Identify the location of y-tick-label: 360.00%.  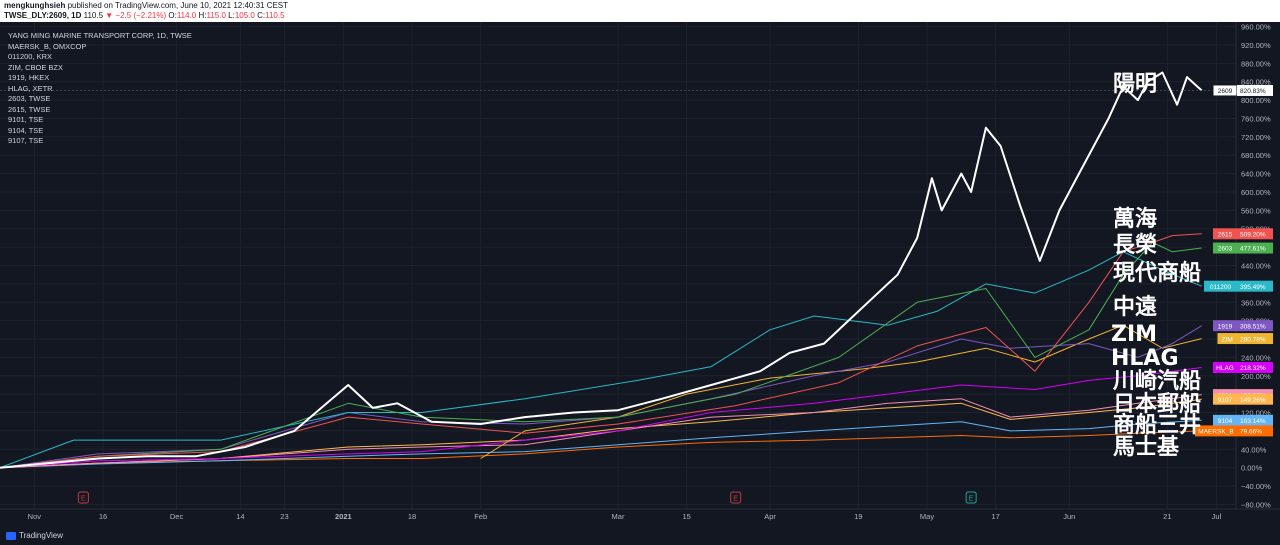
(1256, 302).